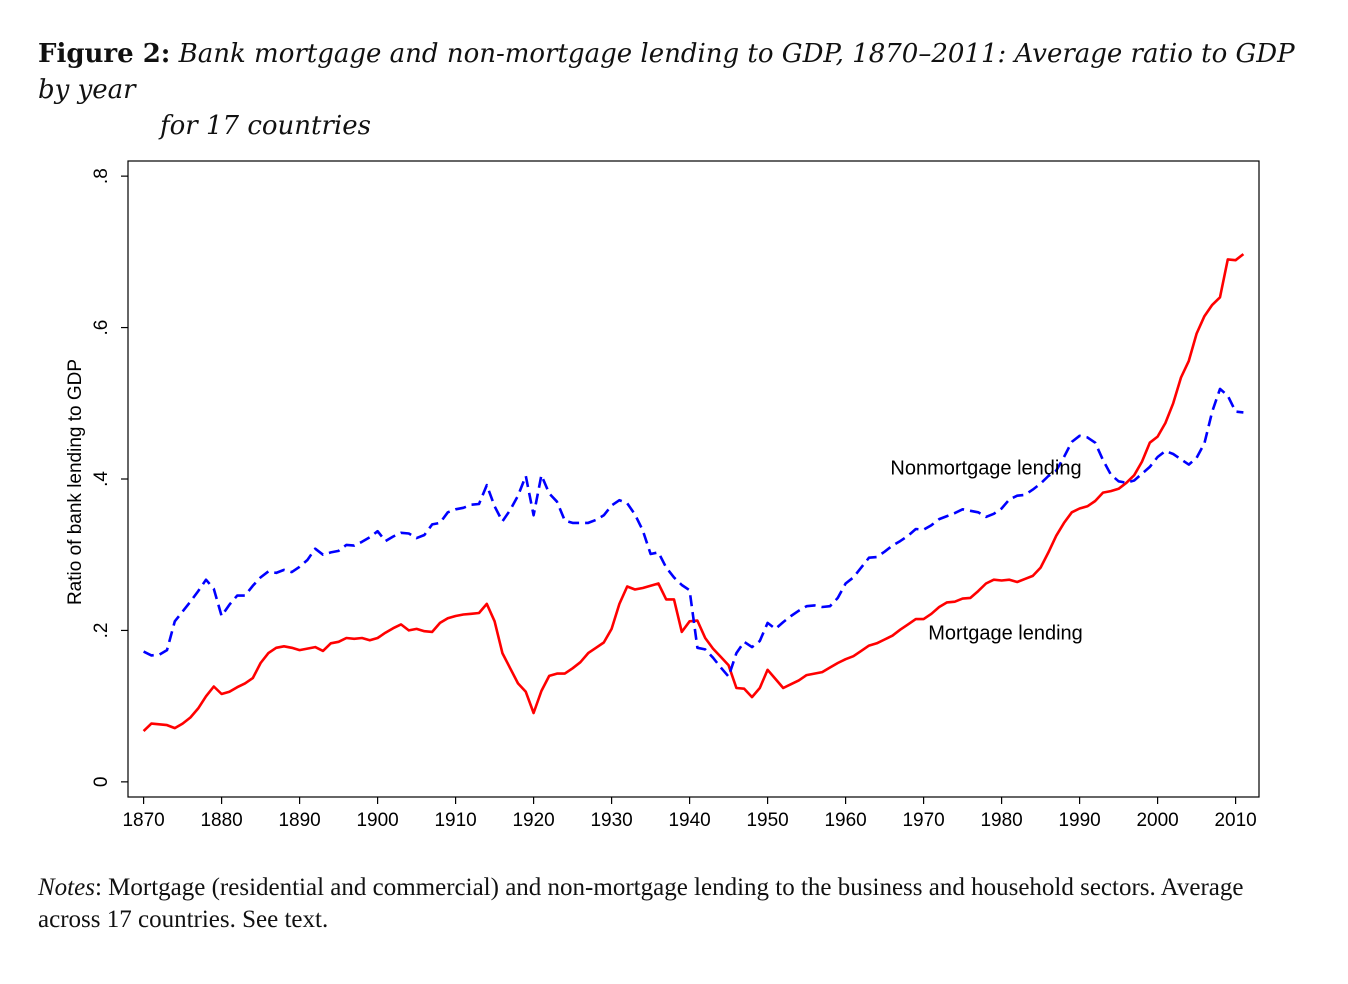 Image resolution: width=1348 pixels, height=984 pixels. Describe the element at coordinates (455, 820) in the screenshot. I see `x-tick-label: 1910` at that location.